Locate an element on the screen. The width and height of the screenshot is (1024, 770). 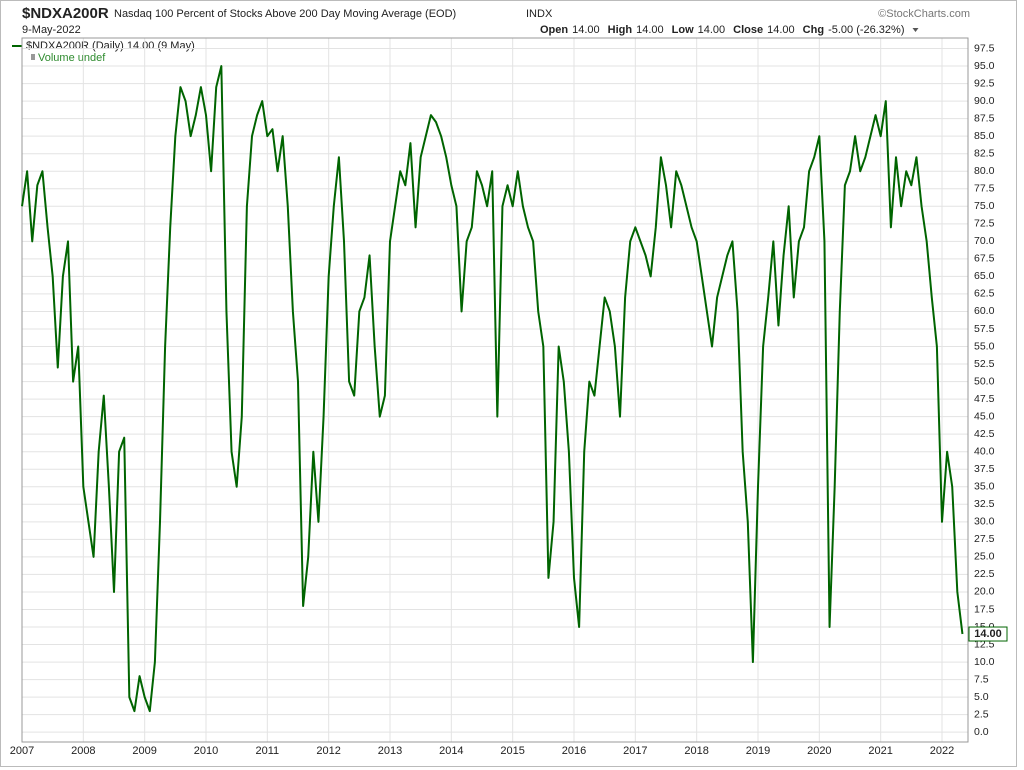
exchange: INDX is located at coordinates (539, 14).